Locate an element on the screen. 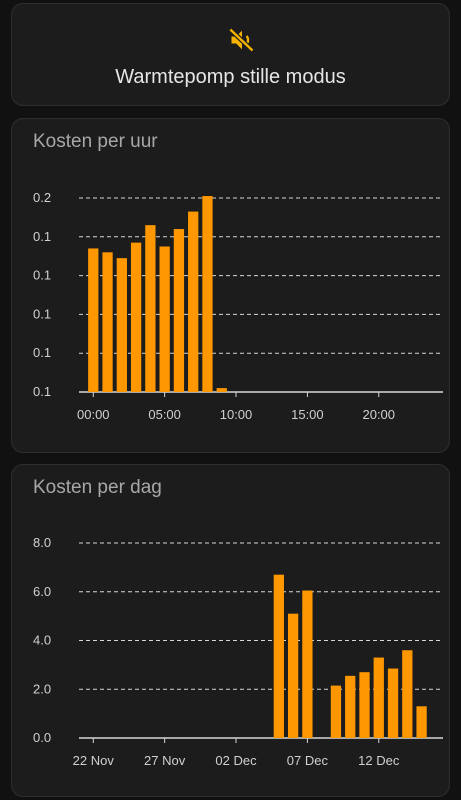 The image size is (461, 800). y-tick-label: 0.0 is located at coordinates (42, 737).